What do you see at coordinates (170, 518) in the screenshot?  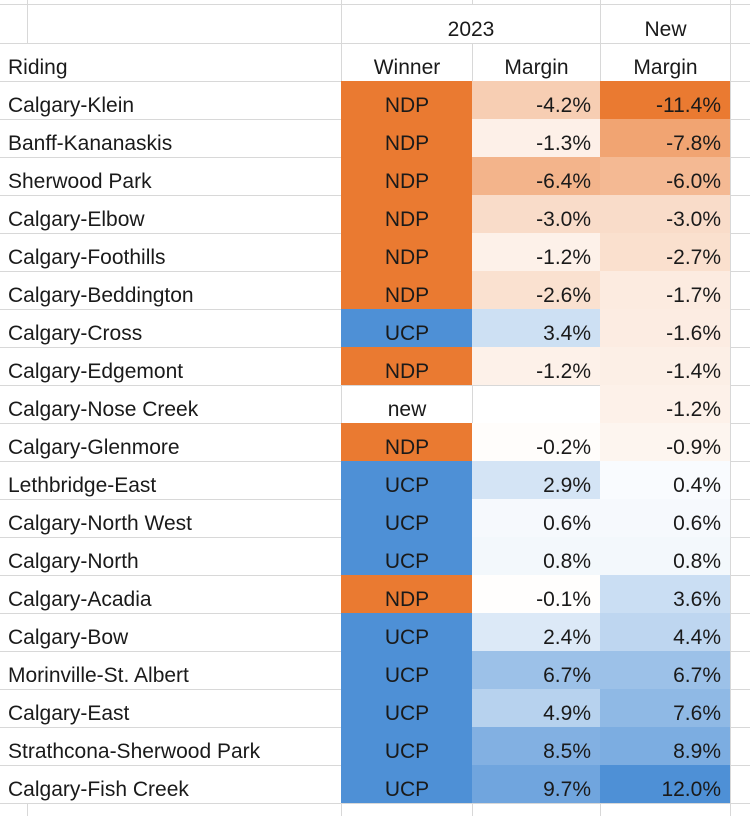 I see `cell-riding: Calgary-North West` at bounding box center [170, 518].